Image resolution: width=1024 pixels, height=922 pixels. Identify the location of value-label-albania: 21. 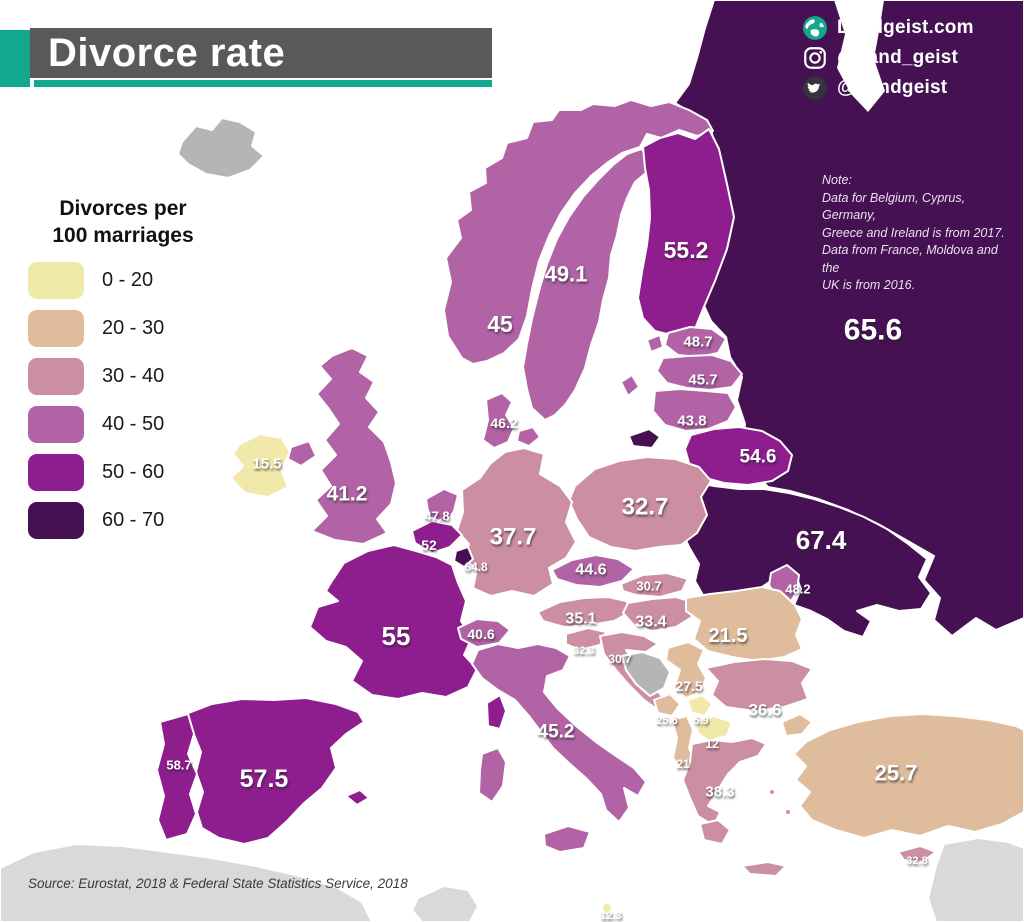
(683, 764).